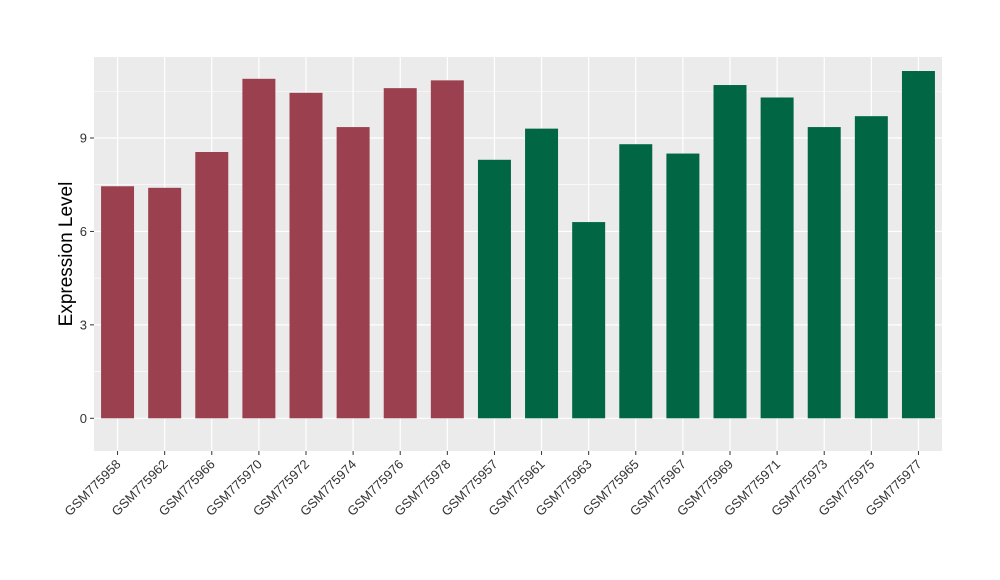 Image resolution: width=1000 pixels, height=580 pixels. Describe the element at coordinates (730, 252) in the screenshot. I see `bar-GSM775969` at that location.